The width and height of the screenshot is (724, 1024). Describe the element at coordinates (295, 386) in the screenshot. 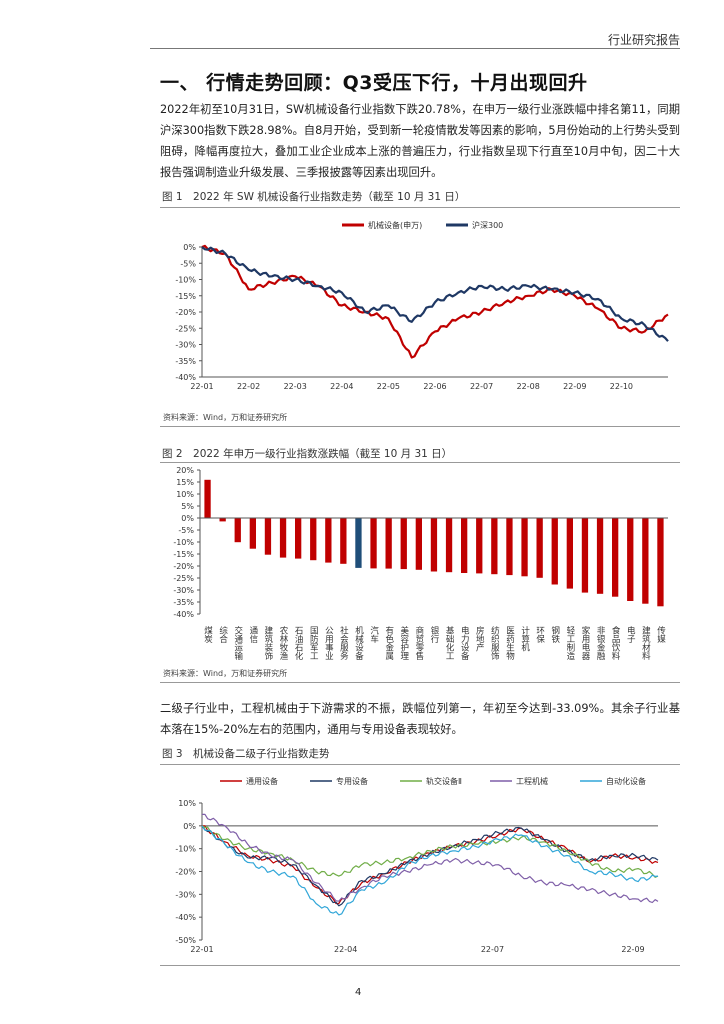

I see `chart1-x-tick-label: 22-03` at that location.